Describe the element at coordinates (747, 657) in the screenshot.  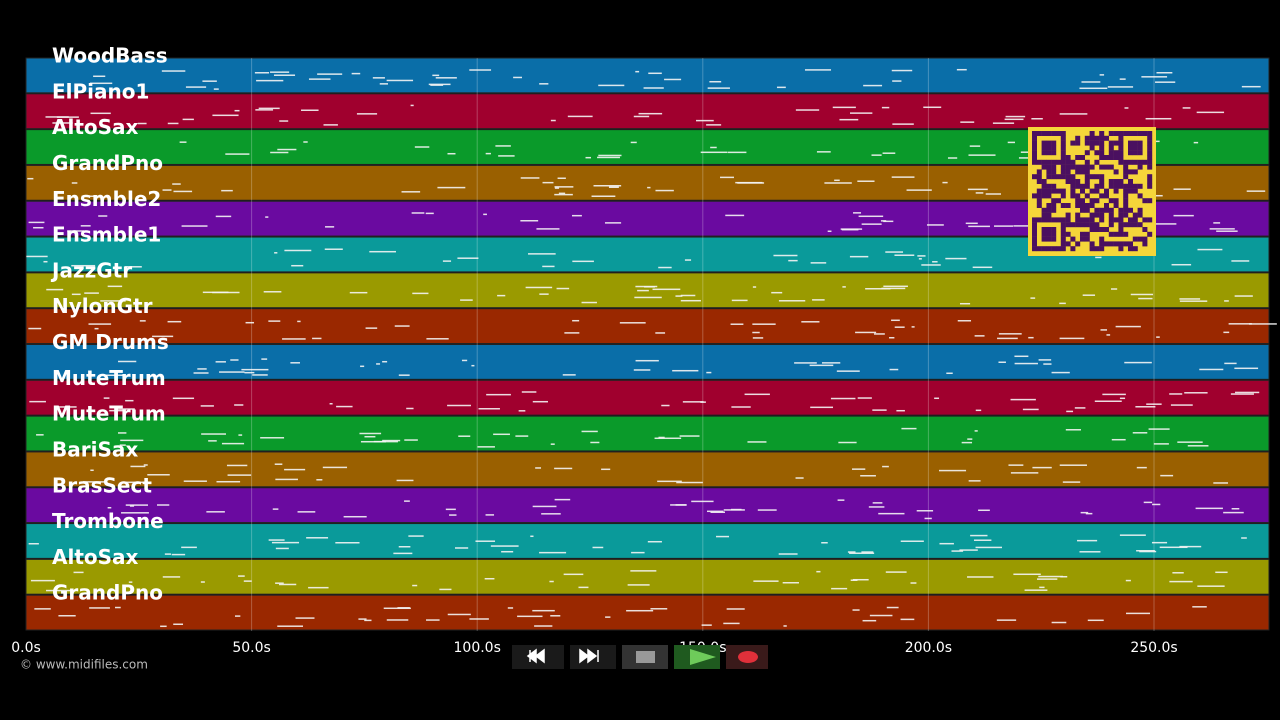
I see `record-button` at that location.